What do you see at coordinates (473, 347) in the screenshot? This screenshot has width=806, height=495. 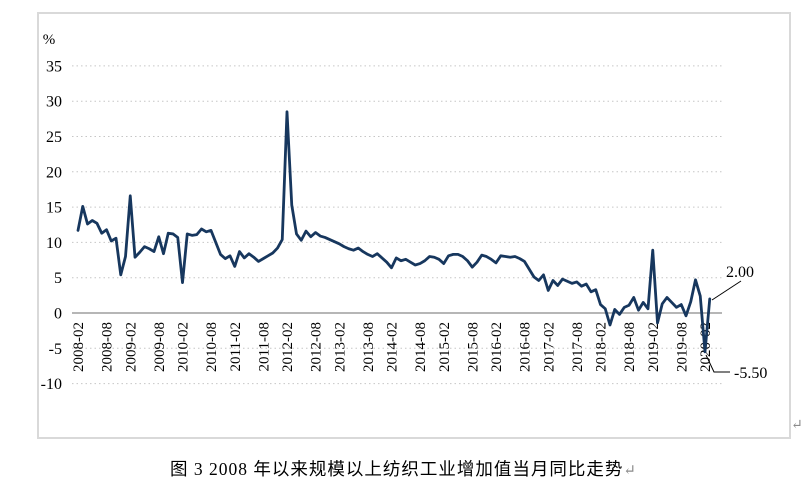 I see `x-axis-tick-label: 2015-08` at bounding box center [473, 347].